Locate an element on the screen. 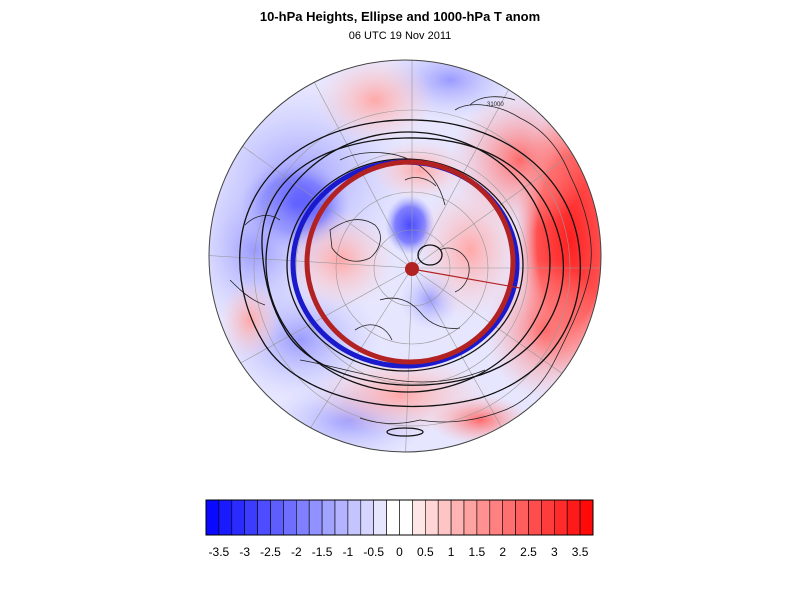 The image size is (800, 600). contour-label: 31000 is located at coordinates (495, 105).